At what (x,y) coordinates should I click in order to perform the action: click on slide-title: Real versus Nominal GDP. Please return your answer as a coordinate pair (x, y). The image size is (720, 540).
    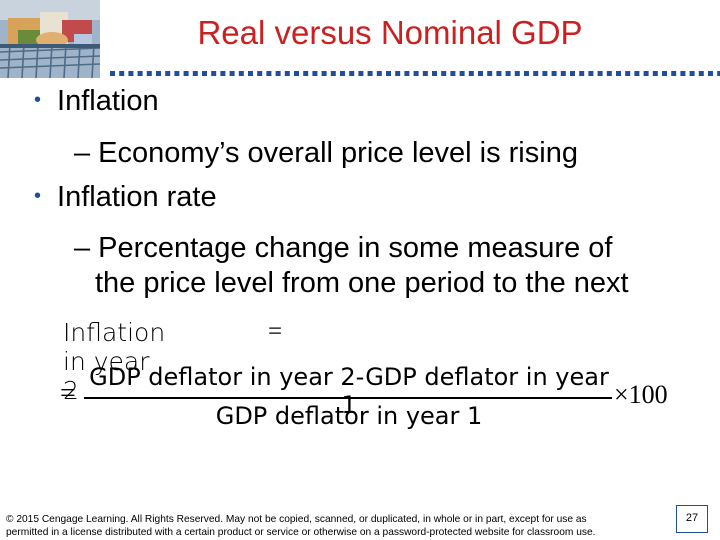
    Looking at the image, I should click on (390, 32).